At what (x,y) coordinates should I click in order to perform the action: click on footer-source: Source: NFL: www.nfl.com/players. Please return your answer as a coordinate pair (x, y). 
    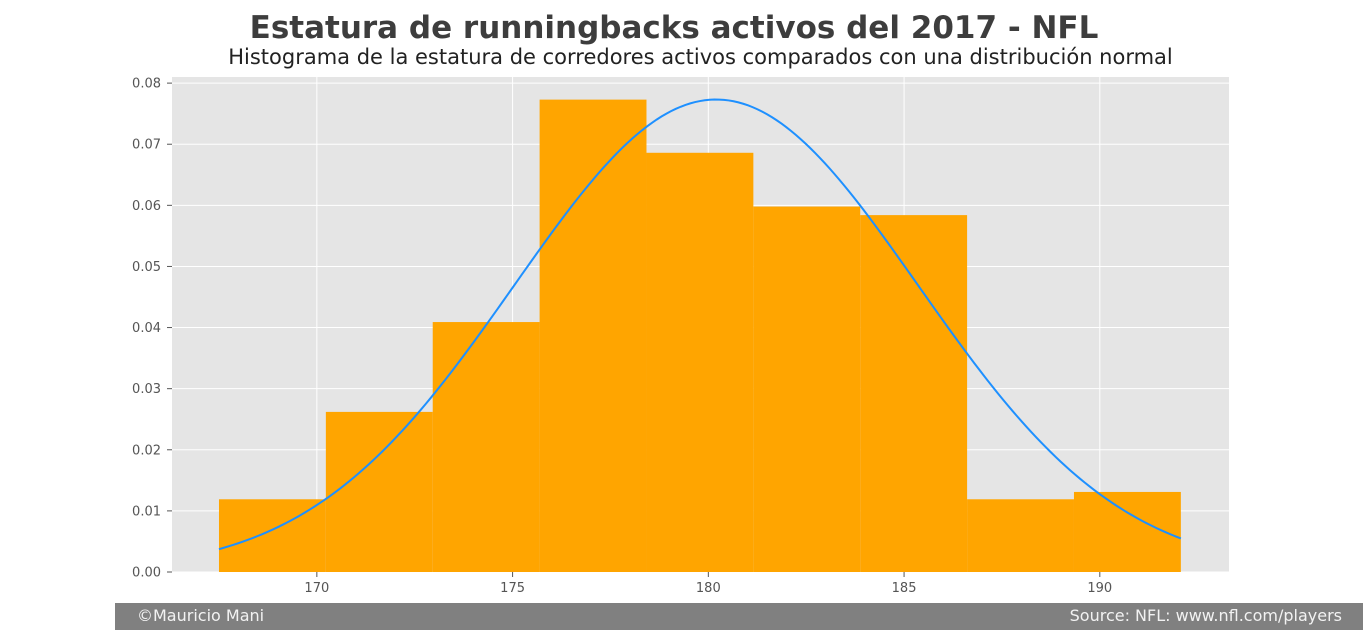
    Looking at the image, I should click on (1205, 615).